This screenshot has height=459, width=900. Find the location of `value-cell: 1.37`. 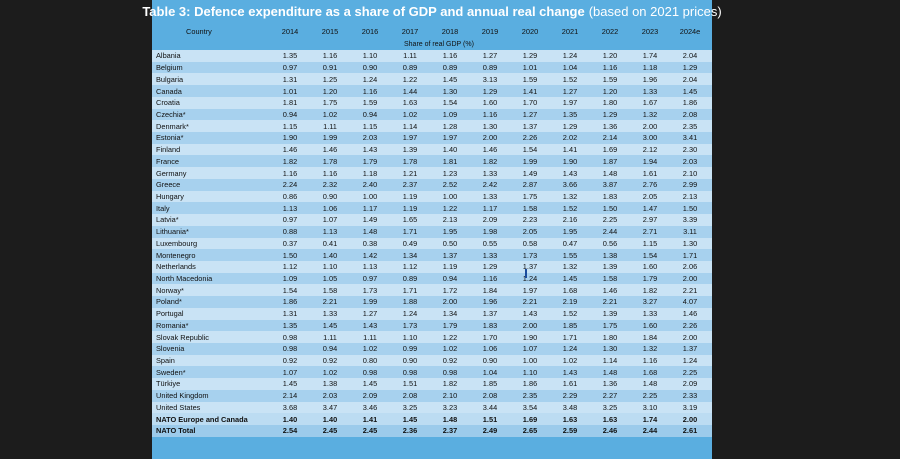

value-cell: 1.37 is located at coordinates (530, 267).